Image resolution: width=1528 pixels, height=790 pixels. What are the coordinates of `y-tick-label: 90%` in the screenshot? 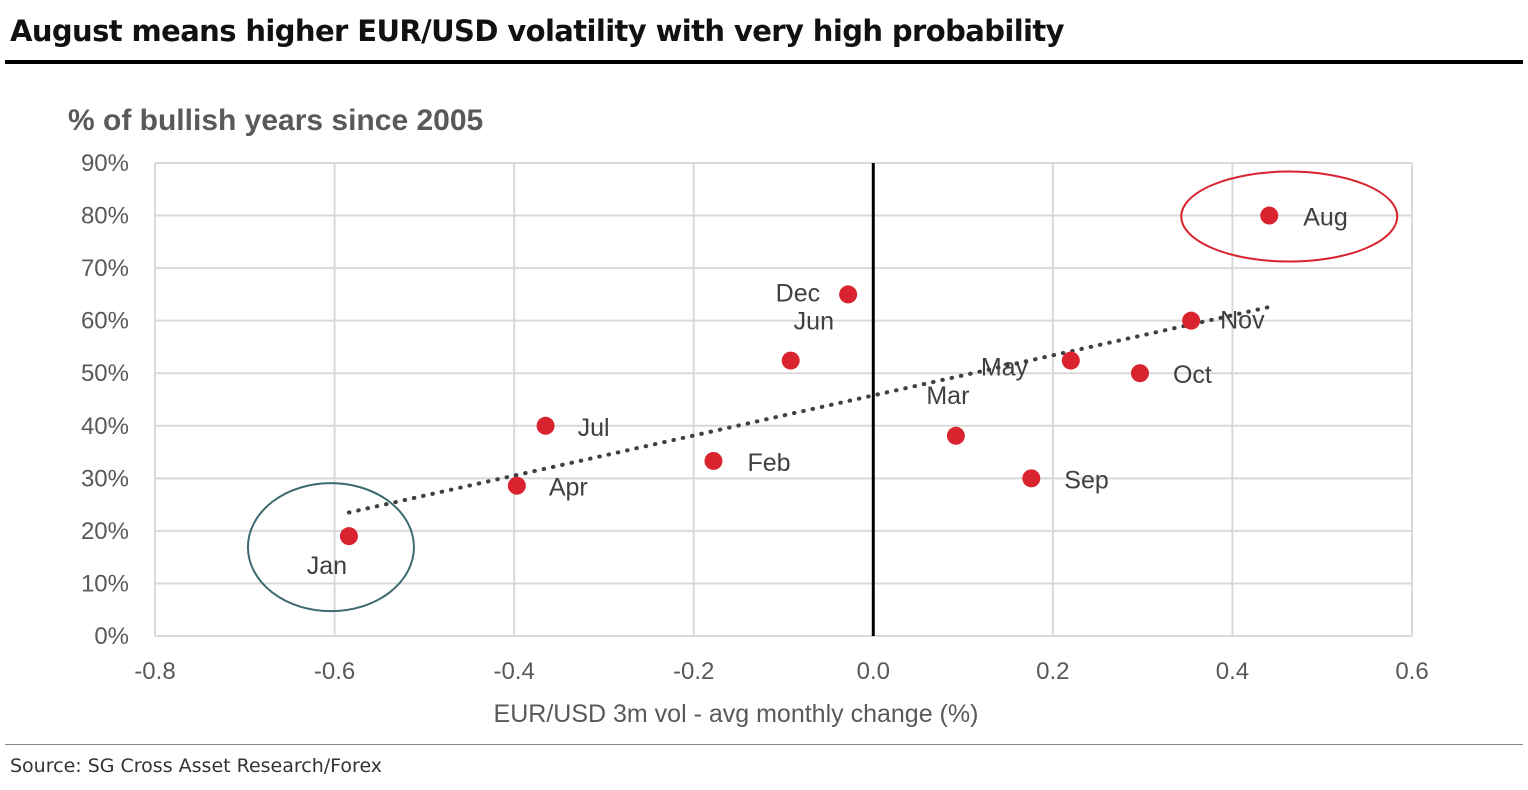 It's located at (105, 163).